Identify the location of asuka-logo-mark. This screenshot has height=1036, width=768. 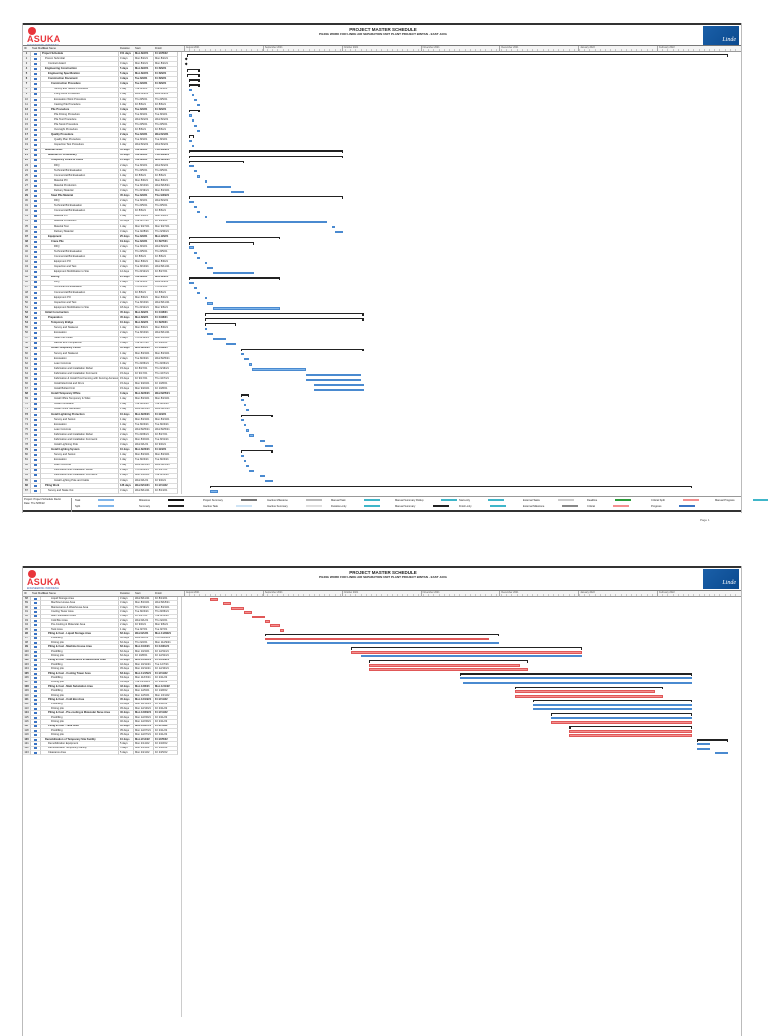
(32, 31).